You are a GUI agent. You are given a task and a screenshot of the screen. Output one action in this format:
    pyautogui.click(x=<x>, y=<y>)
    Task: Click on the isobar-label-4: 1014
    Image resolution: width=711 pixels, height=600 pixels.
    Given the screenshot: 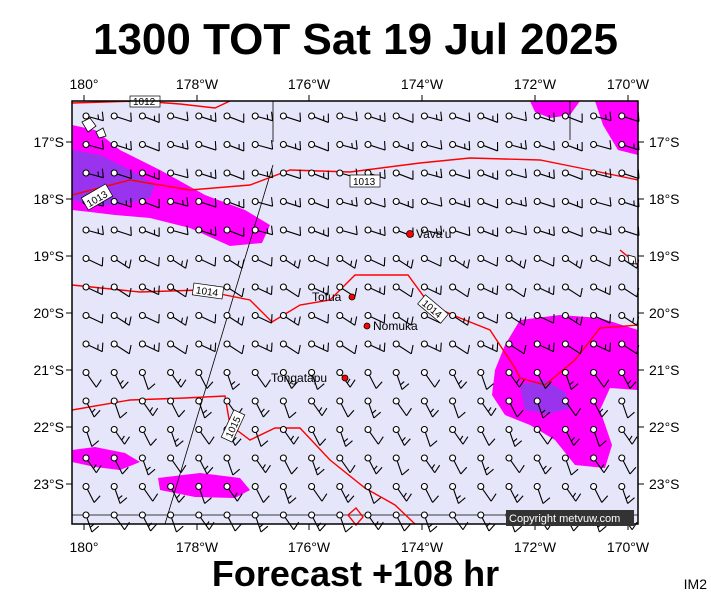 What is the action you would take?
    pyautogui.click(x=207, y=292)
    